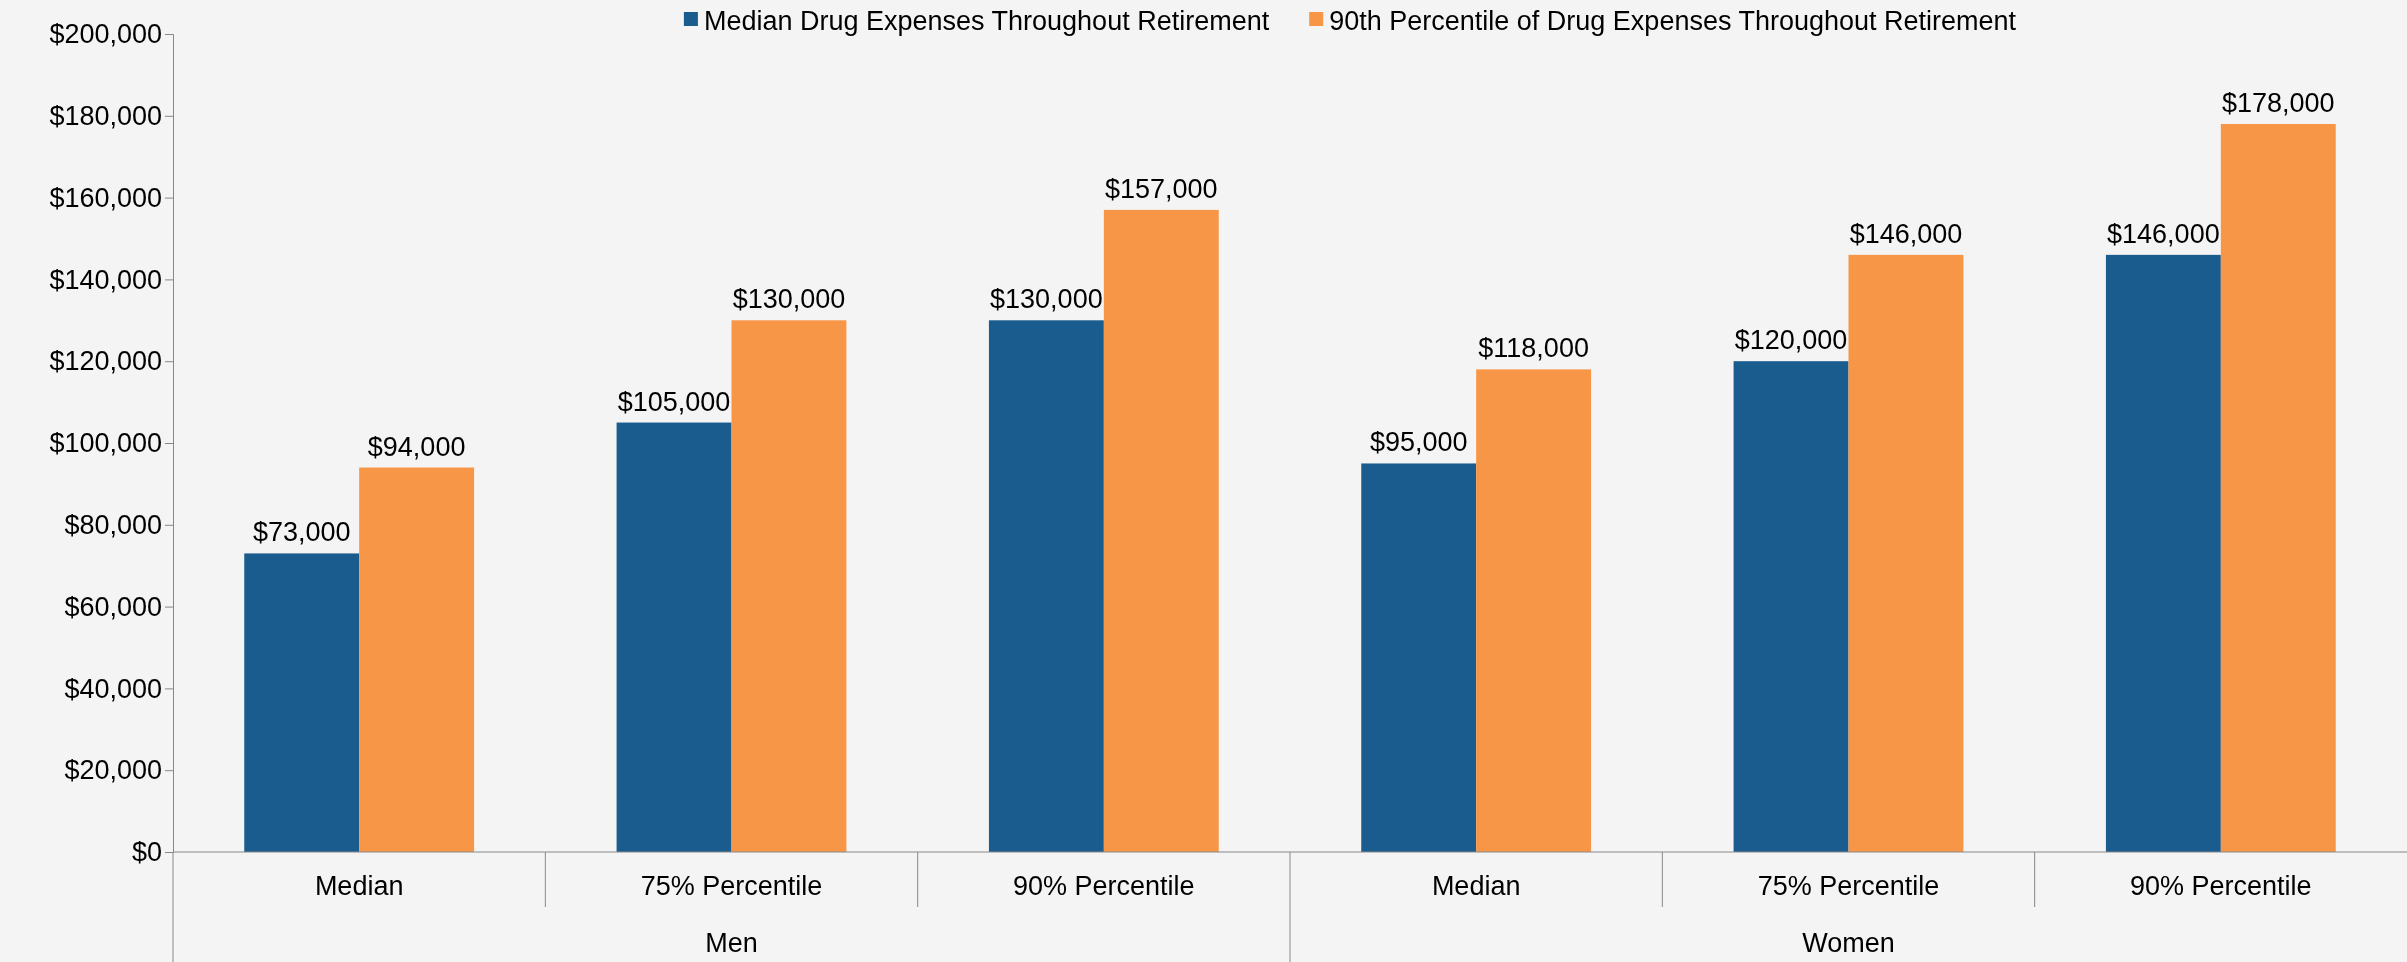 The width and height of the screenshot is (2407, 962). Describe the element at coordinates (1791, 340) in the screenshot. I see `text: $120,000` at that location.